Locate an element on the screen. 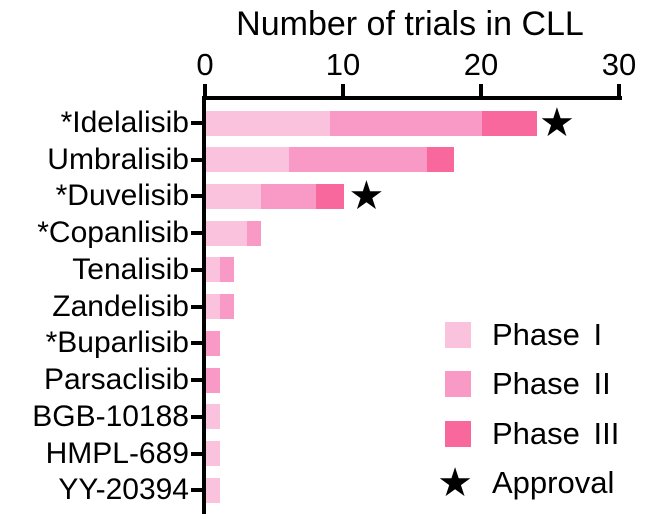 Image resolution: width=652 pixels, height=514 pixels. legend-swatch-phase-iii is located at coordinates (458, 433).